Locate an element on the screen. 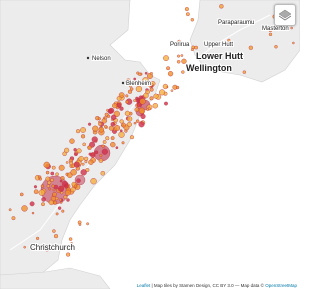  layer-control is located at coordinates (285, 15).